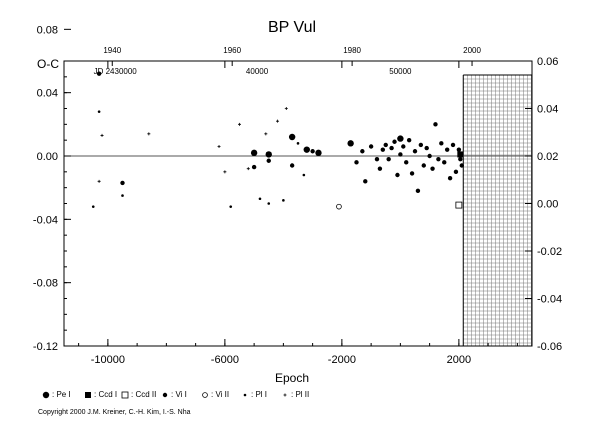 The width and height of the screenshot is (590, 425). I want to click on right-y-tick-label: 0.04, so click(547, 110).